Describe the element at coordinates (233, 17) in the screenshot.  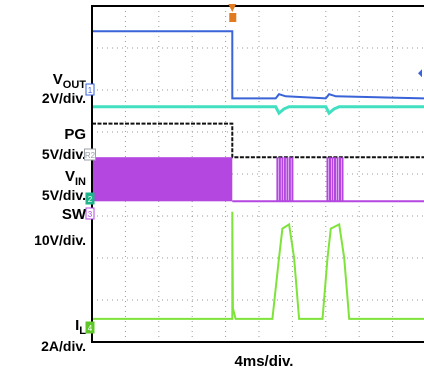
I see `trigger-flag` at that location.